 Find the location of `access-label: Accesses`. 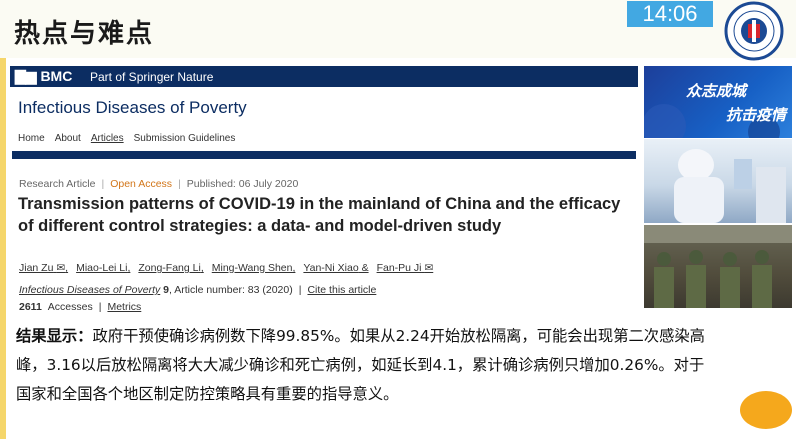

access-label: Accesses is located at coordinates (70, 307).